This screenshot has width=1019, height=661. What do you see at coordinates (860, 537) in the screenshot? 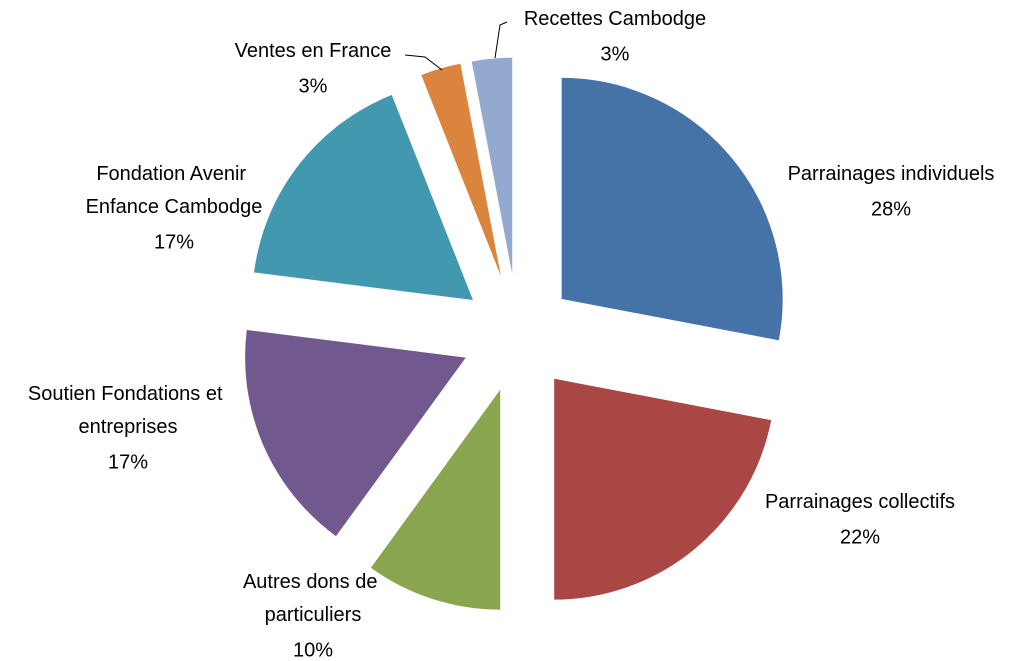
I see `value-label: 22%` at bounding box center [860, 537].